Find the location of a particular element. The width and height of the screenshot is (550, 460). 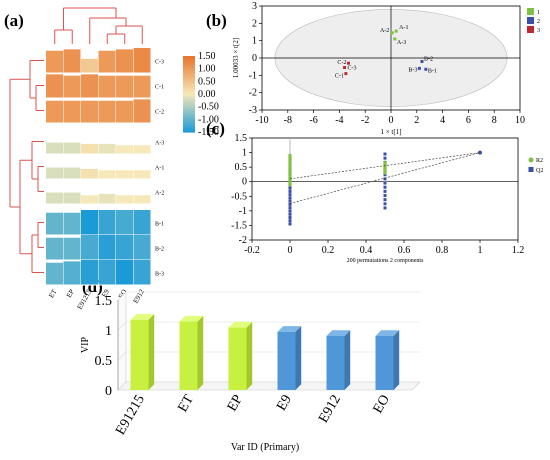

heatmap-row-label: B-3 is located at coordinates (159, 275).